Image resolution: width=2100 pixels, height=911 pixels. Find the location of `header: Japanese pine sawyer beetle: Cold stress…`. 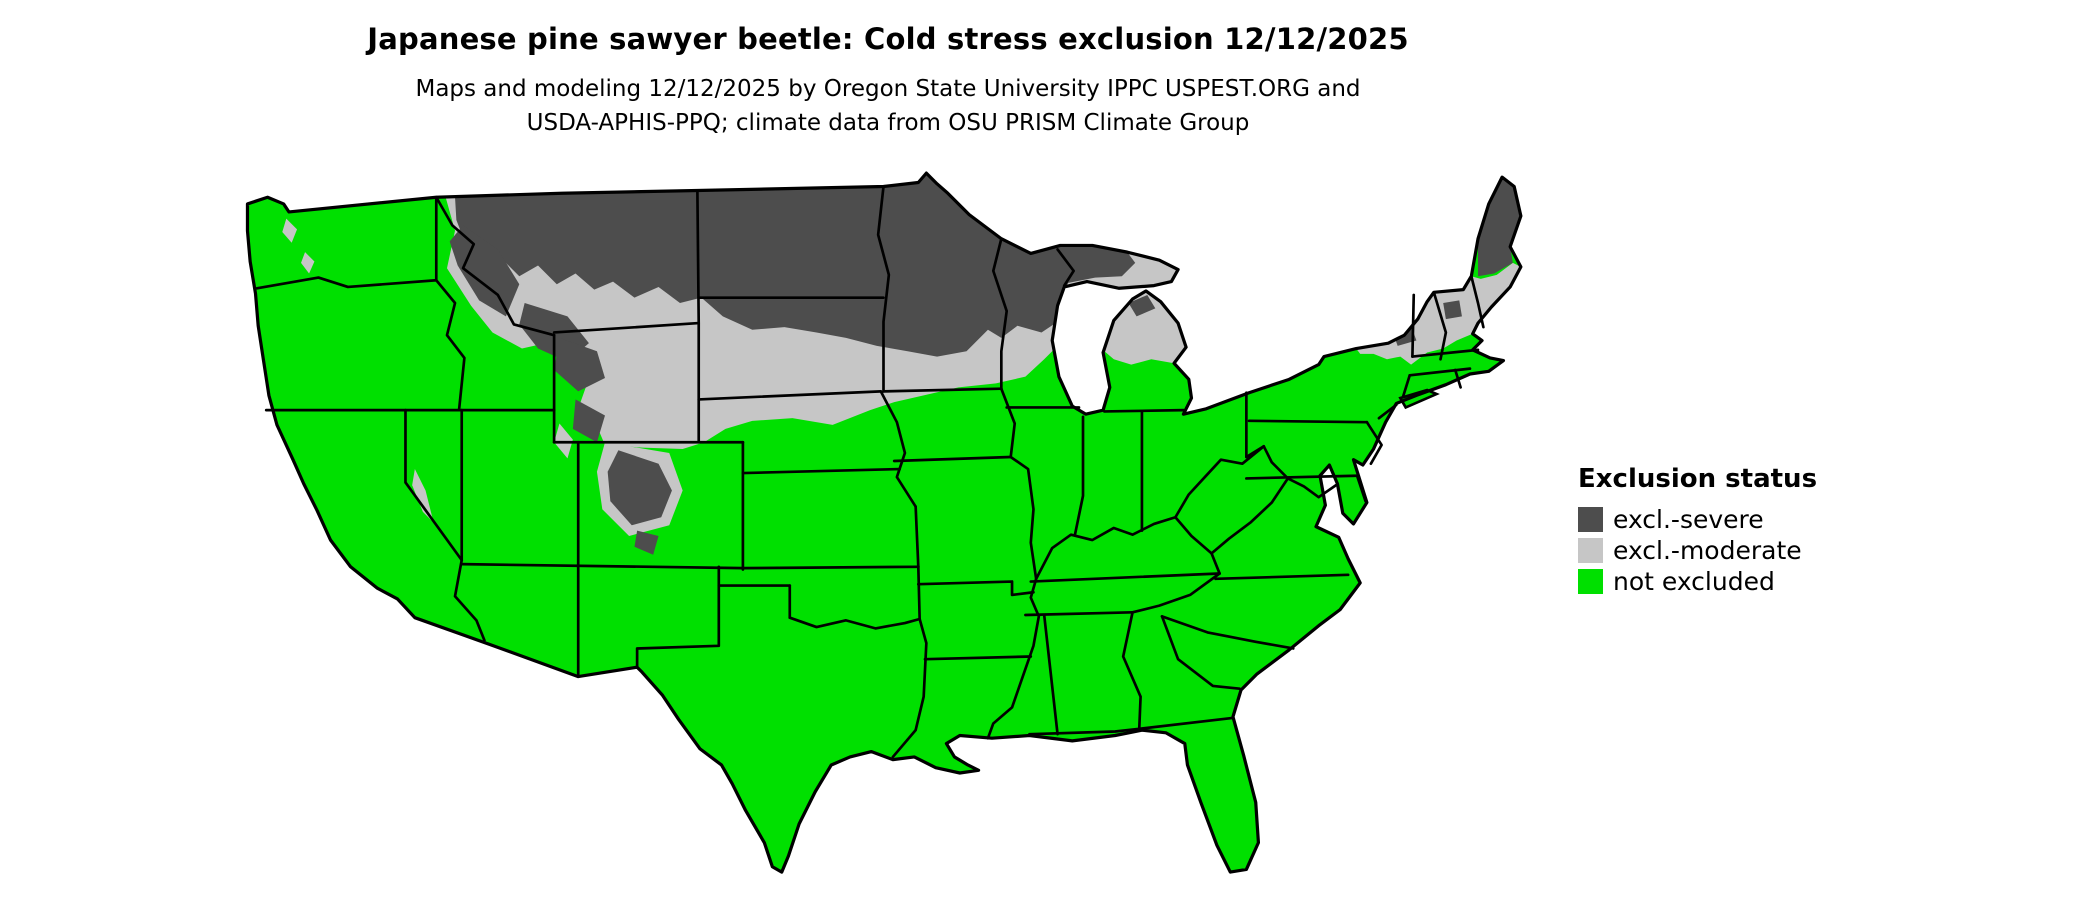

header: Japanese pine sawyer beetle: Cold stress… is located at coordinates (888, 81).